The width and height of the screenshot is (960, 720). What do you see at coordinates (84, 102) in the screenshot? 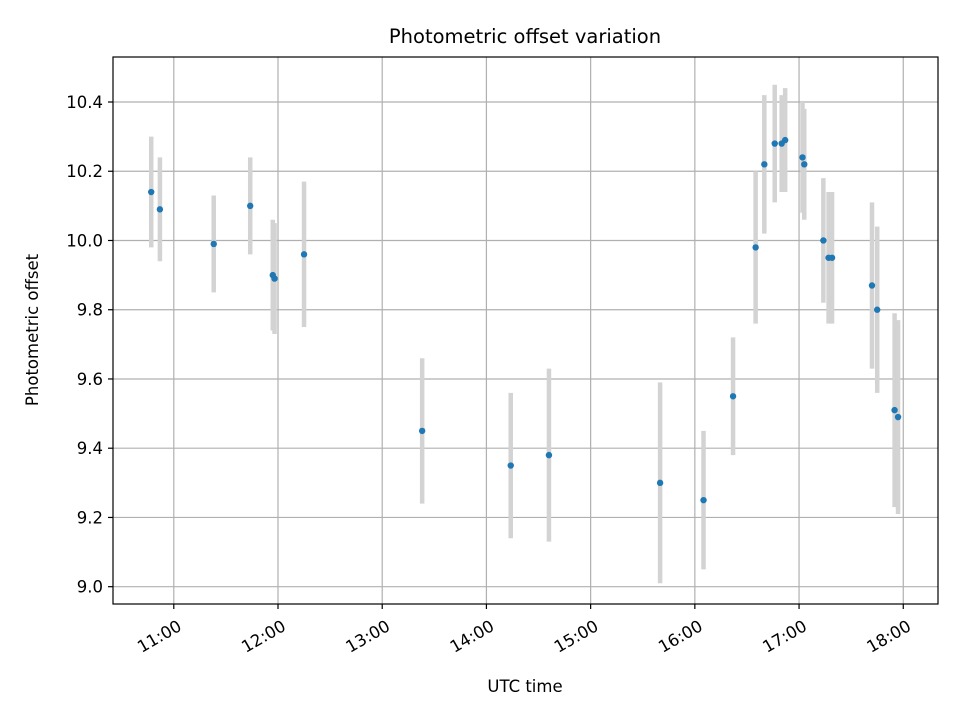
I see `y-tick-label: 10.4` at bounding box center [84, 102].